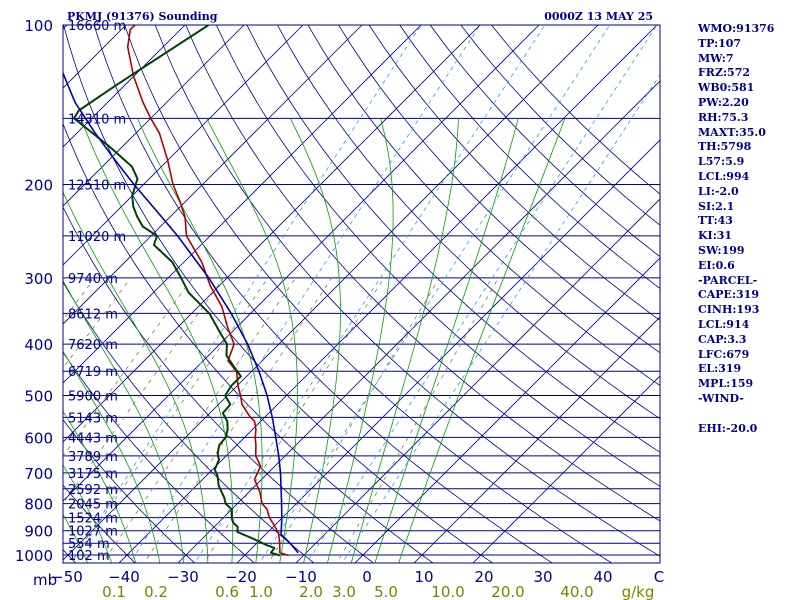 The width and height of the screenshot is (800, 600). What do you see at coordinates (598, 16) in the screenshot?
I see `sounding-time: 0000Z 13 MAY 25` at bounding box center [598, 16].